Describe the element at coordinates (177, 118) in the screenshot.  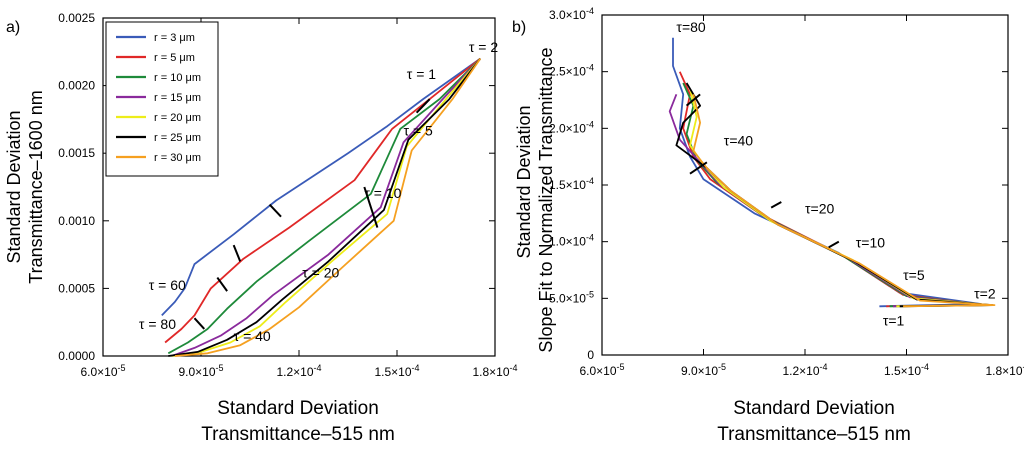
I see `legend-label-r20: r = 20 μm` at that location.